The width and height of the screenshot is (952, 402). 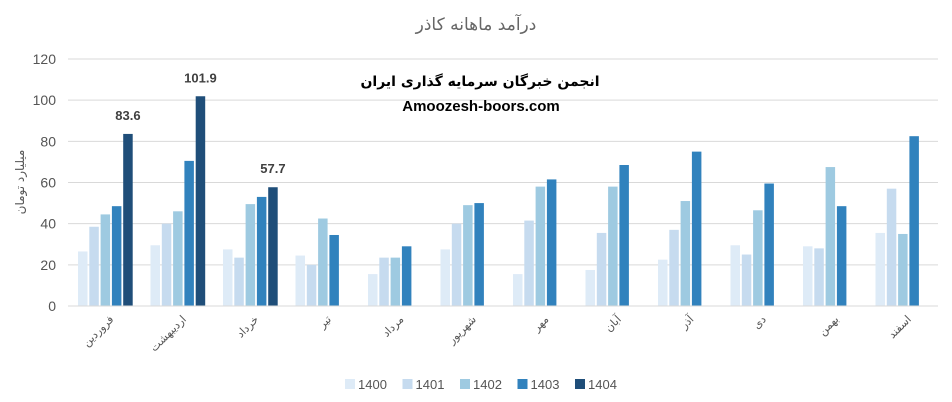 I want to click on y-axis-label: میلیارد تومان, so click(x=20, y=182).